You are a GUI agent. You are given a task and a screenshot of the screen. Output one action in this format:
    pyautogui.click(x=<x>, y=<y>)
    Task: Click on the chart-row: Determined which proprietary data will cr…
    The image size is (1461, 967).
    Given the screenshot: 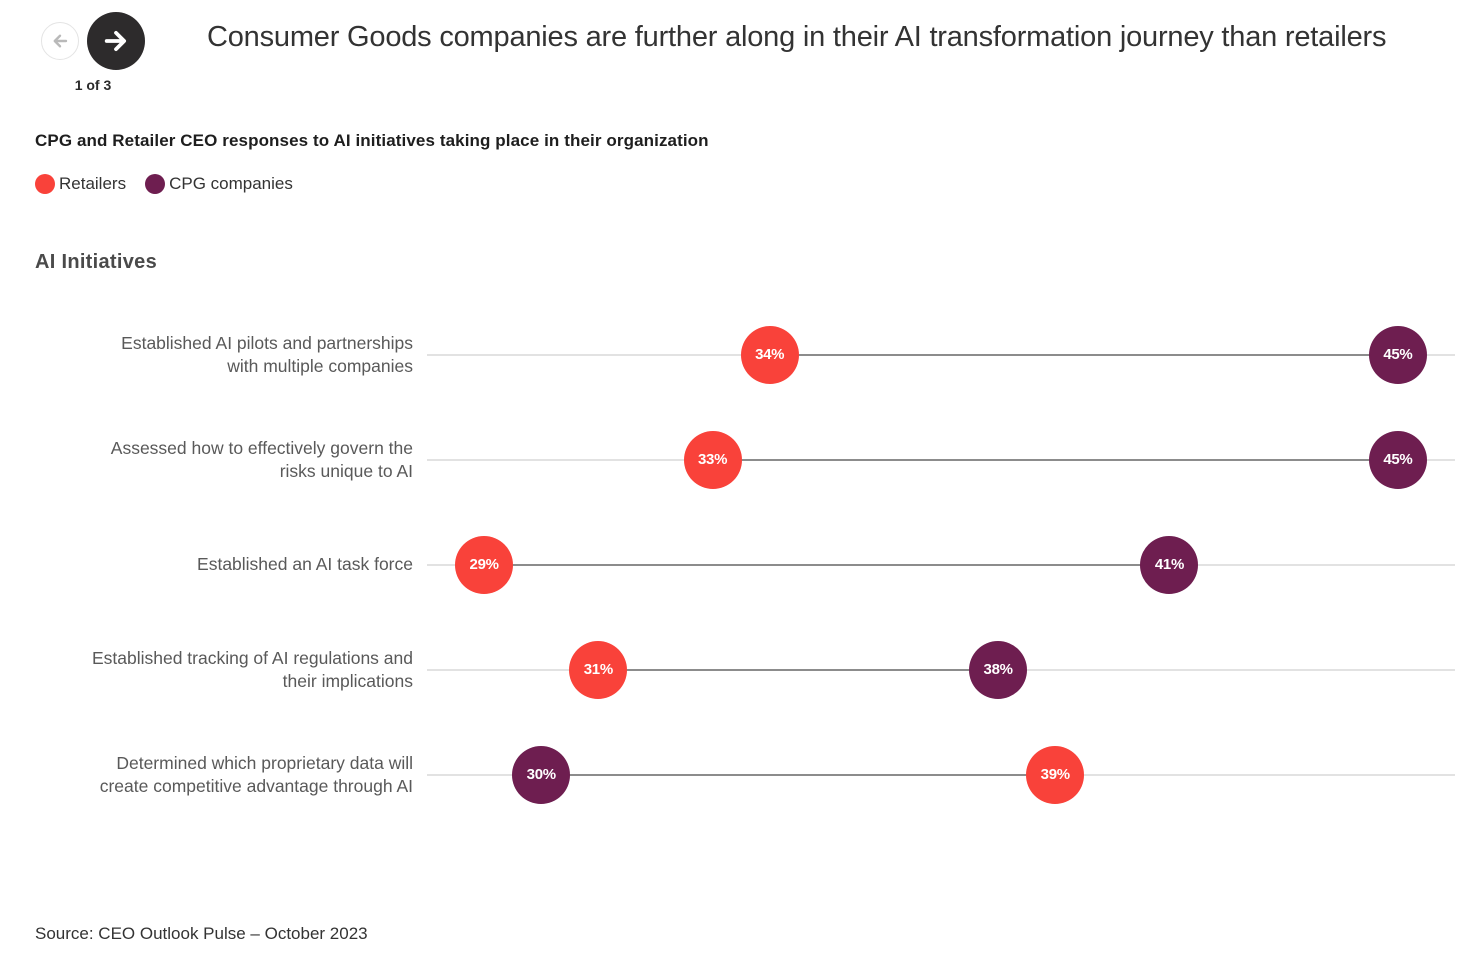 What is the action you would take?
    pyautogui.click(x=745, y=774)
    